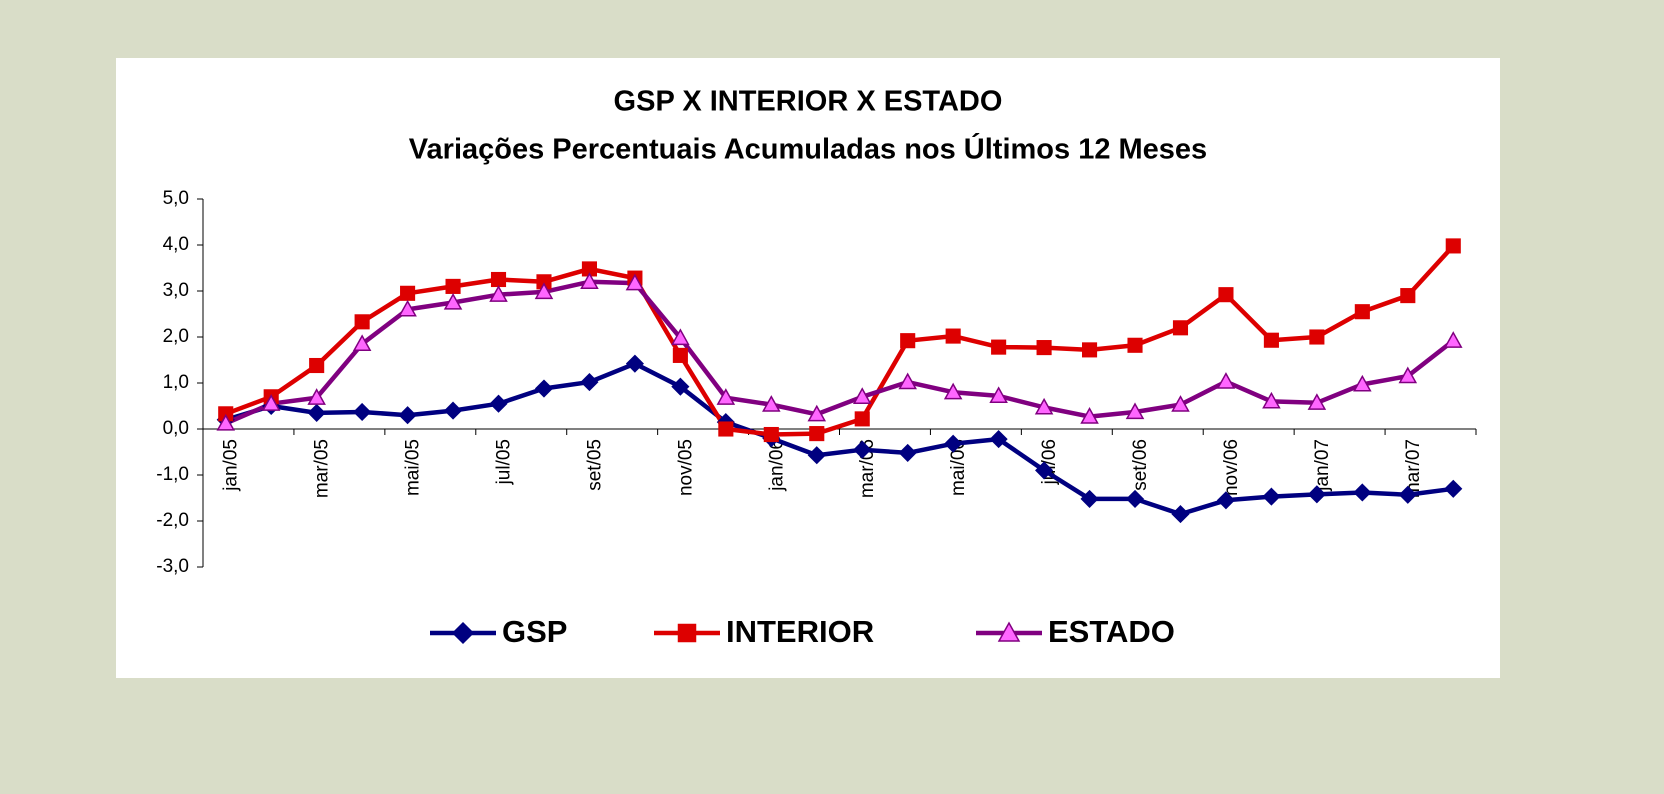 The image size is (1664, 794). What do you see at coordinates (1111, 631) in the screenshot?
I see `legend-label: ESTADO` at bounding box center [1111, 631].